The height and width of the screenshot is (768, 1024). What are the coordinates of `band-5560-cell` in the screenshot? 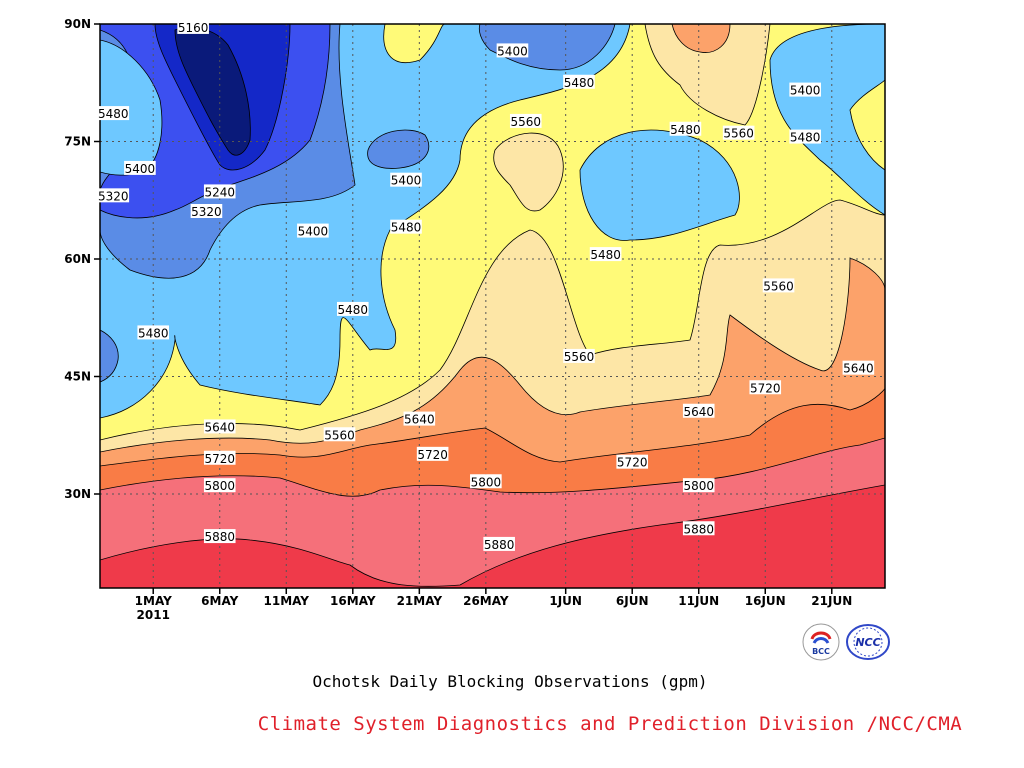 It's located at (528, 172).